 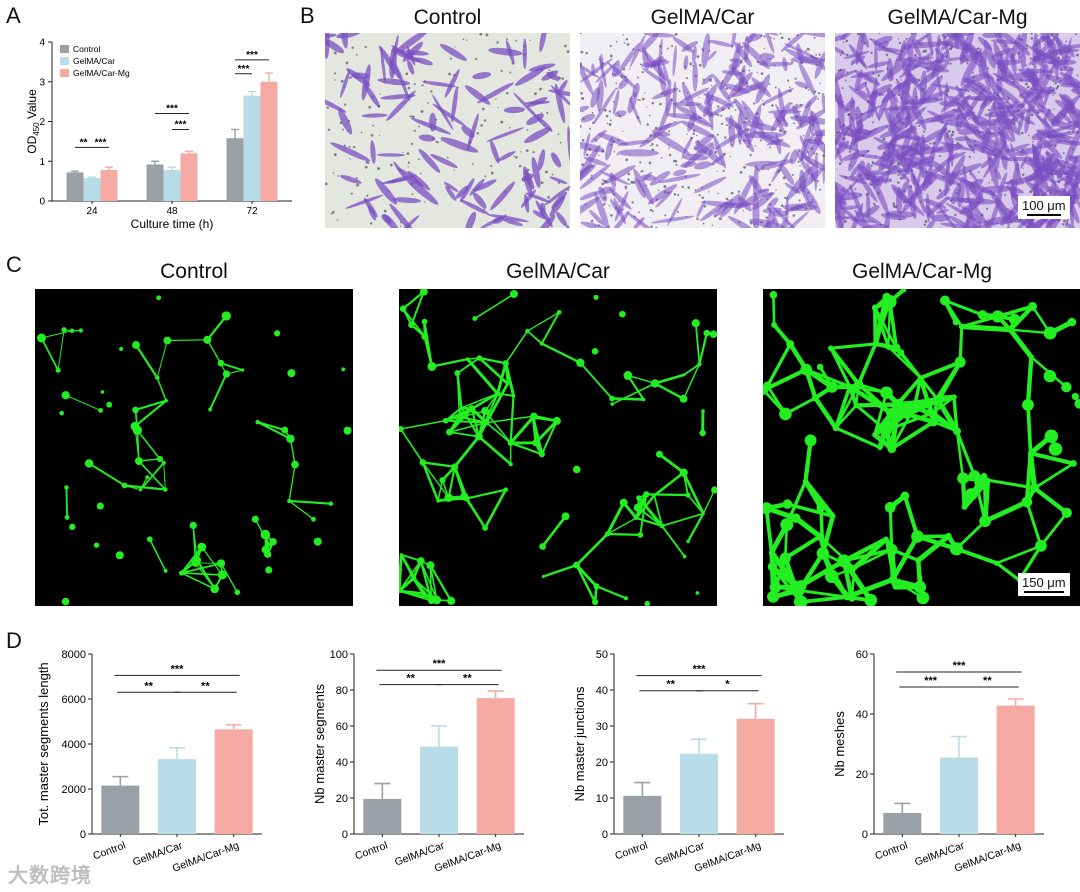 What do you see at coordinates (42, 122) in the screenshot?
I see `y-tick-label: 2` at bounding box center [42, 122].